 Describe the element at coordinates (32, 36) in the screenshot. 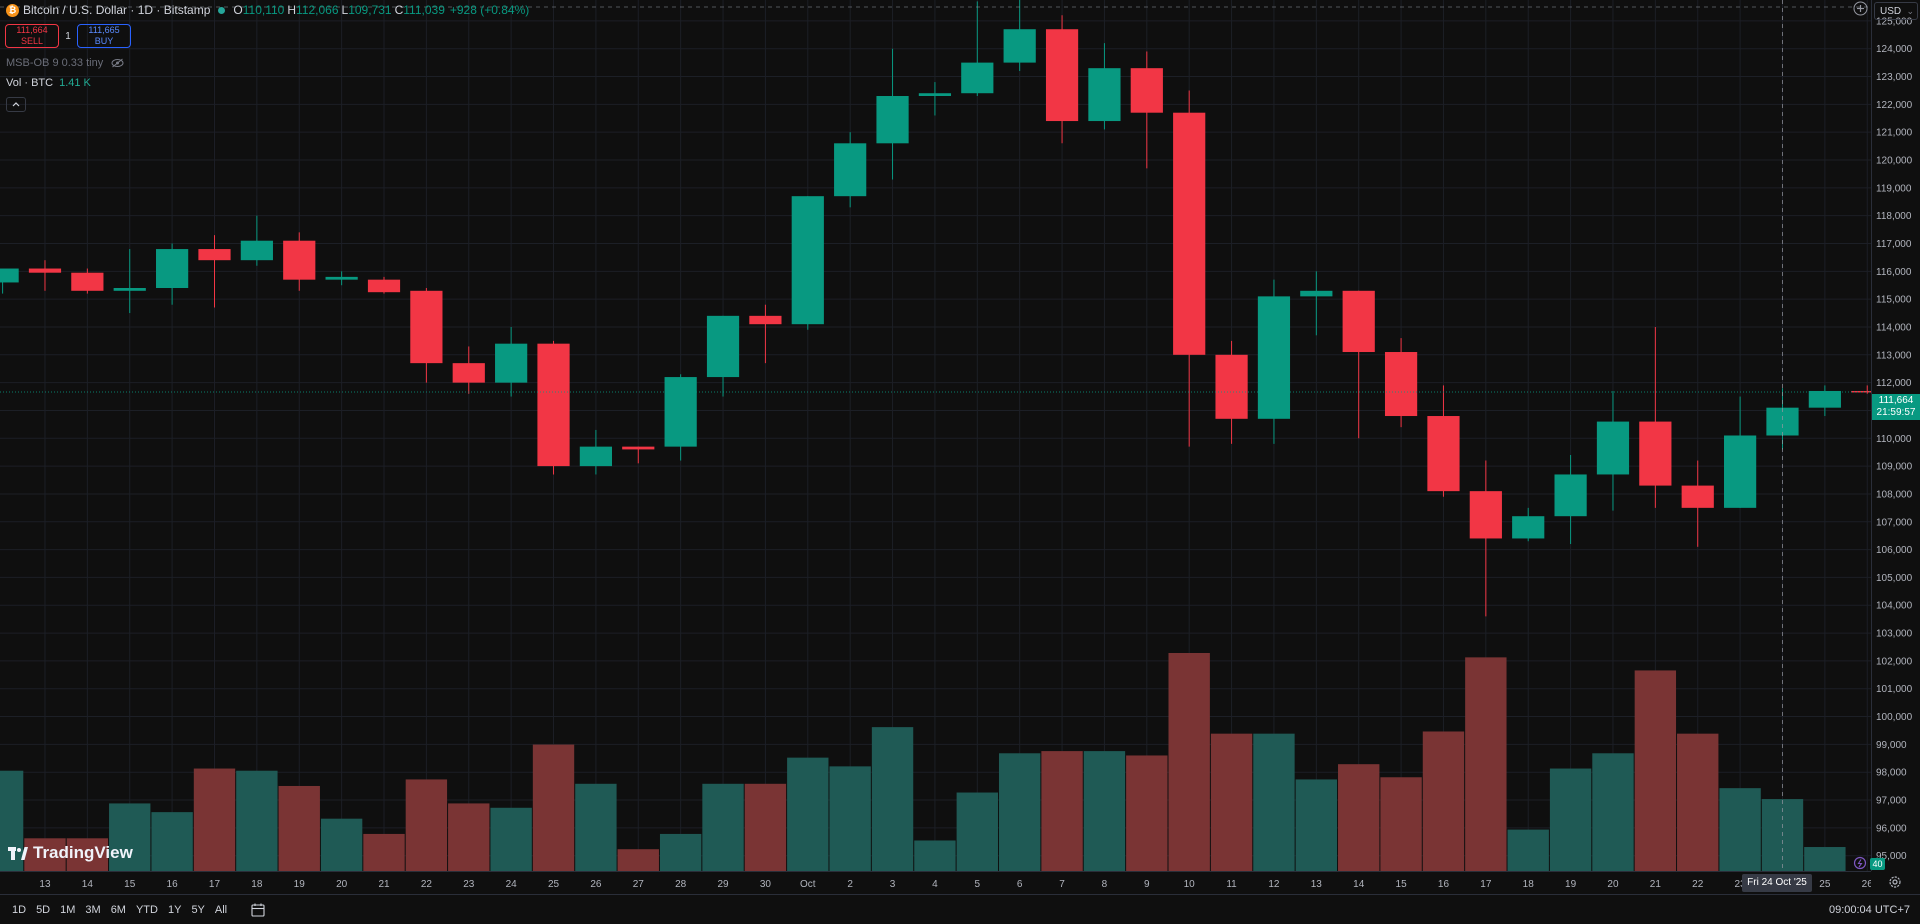

I see `sell-button: 111,664 SELL` at that location.